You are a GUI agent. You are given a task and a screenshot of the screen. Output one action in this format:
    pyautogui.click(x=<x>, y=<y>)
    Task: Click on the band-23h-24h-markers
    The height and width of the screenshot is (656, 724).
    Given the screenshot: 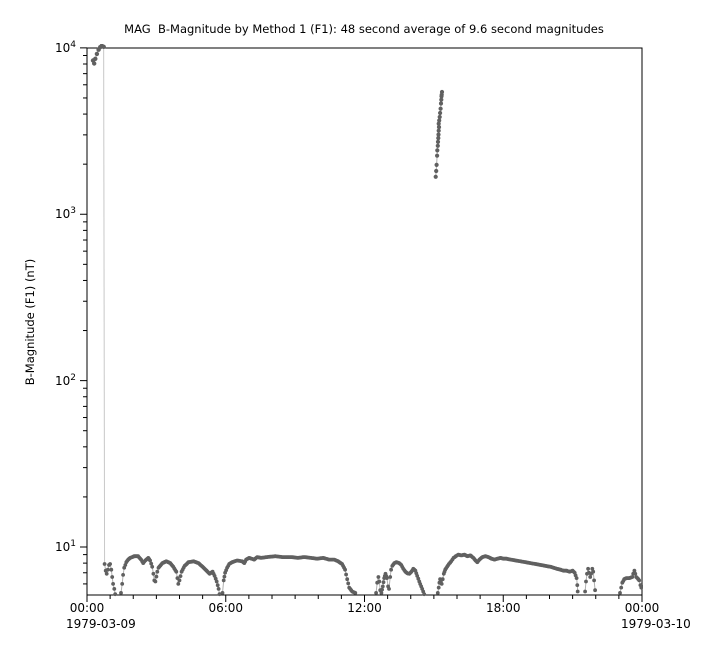 What is the action you would take?
    pyautogui.click(x=630, y=581)
    